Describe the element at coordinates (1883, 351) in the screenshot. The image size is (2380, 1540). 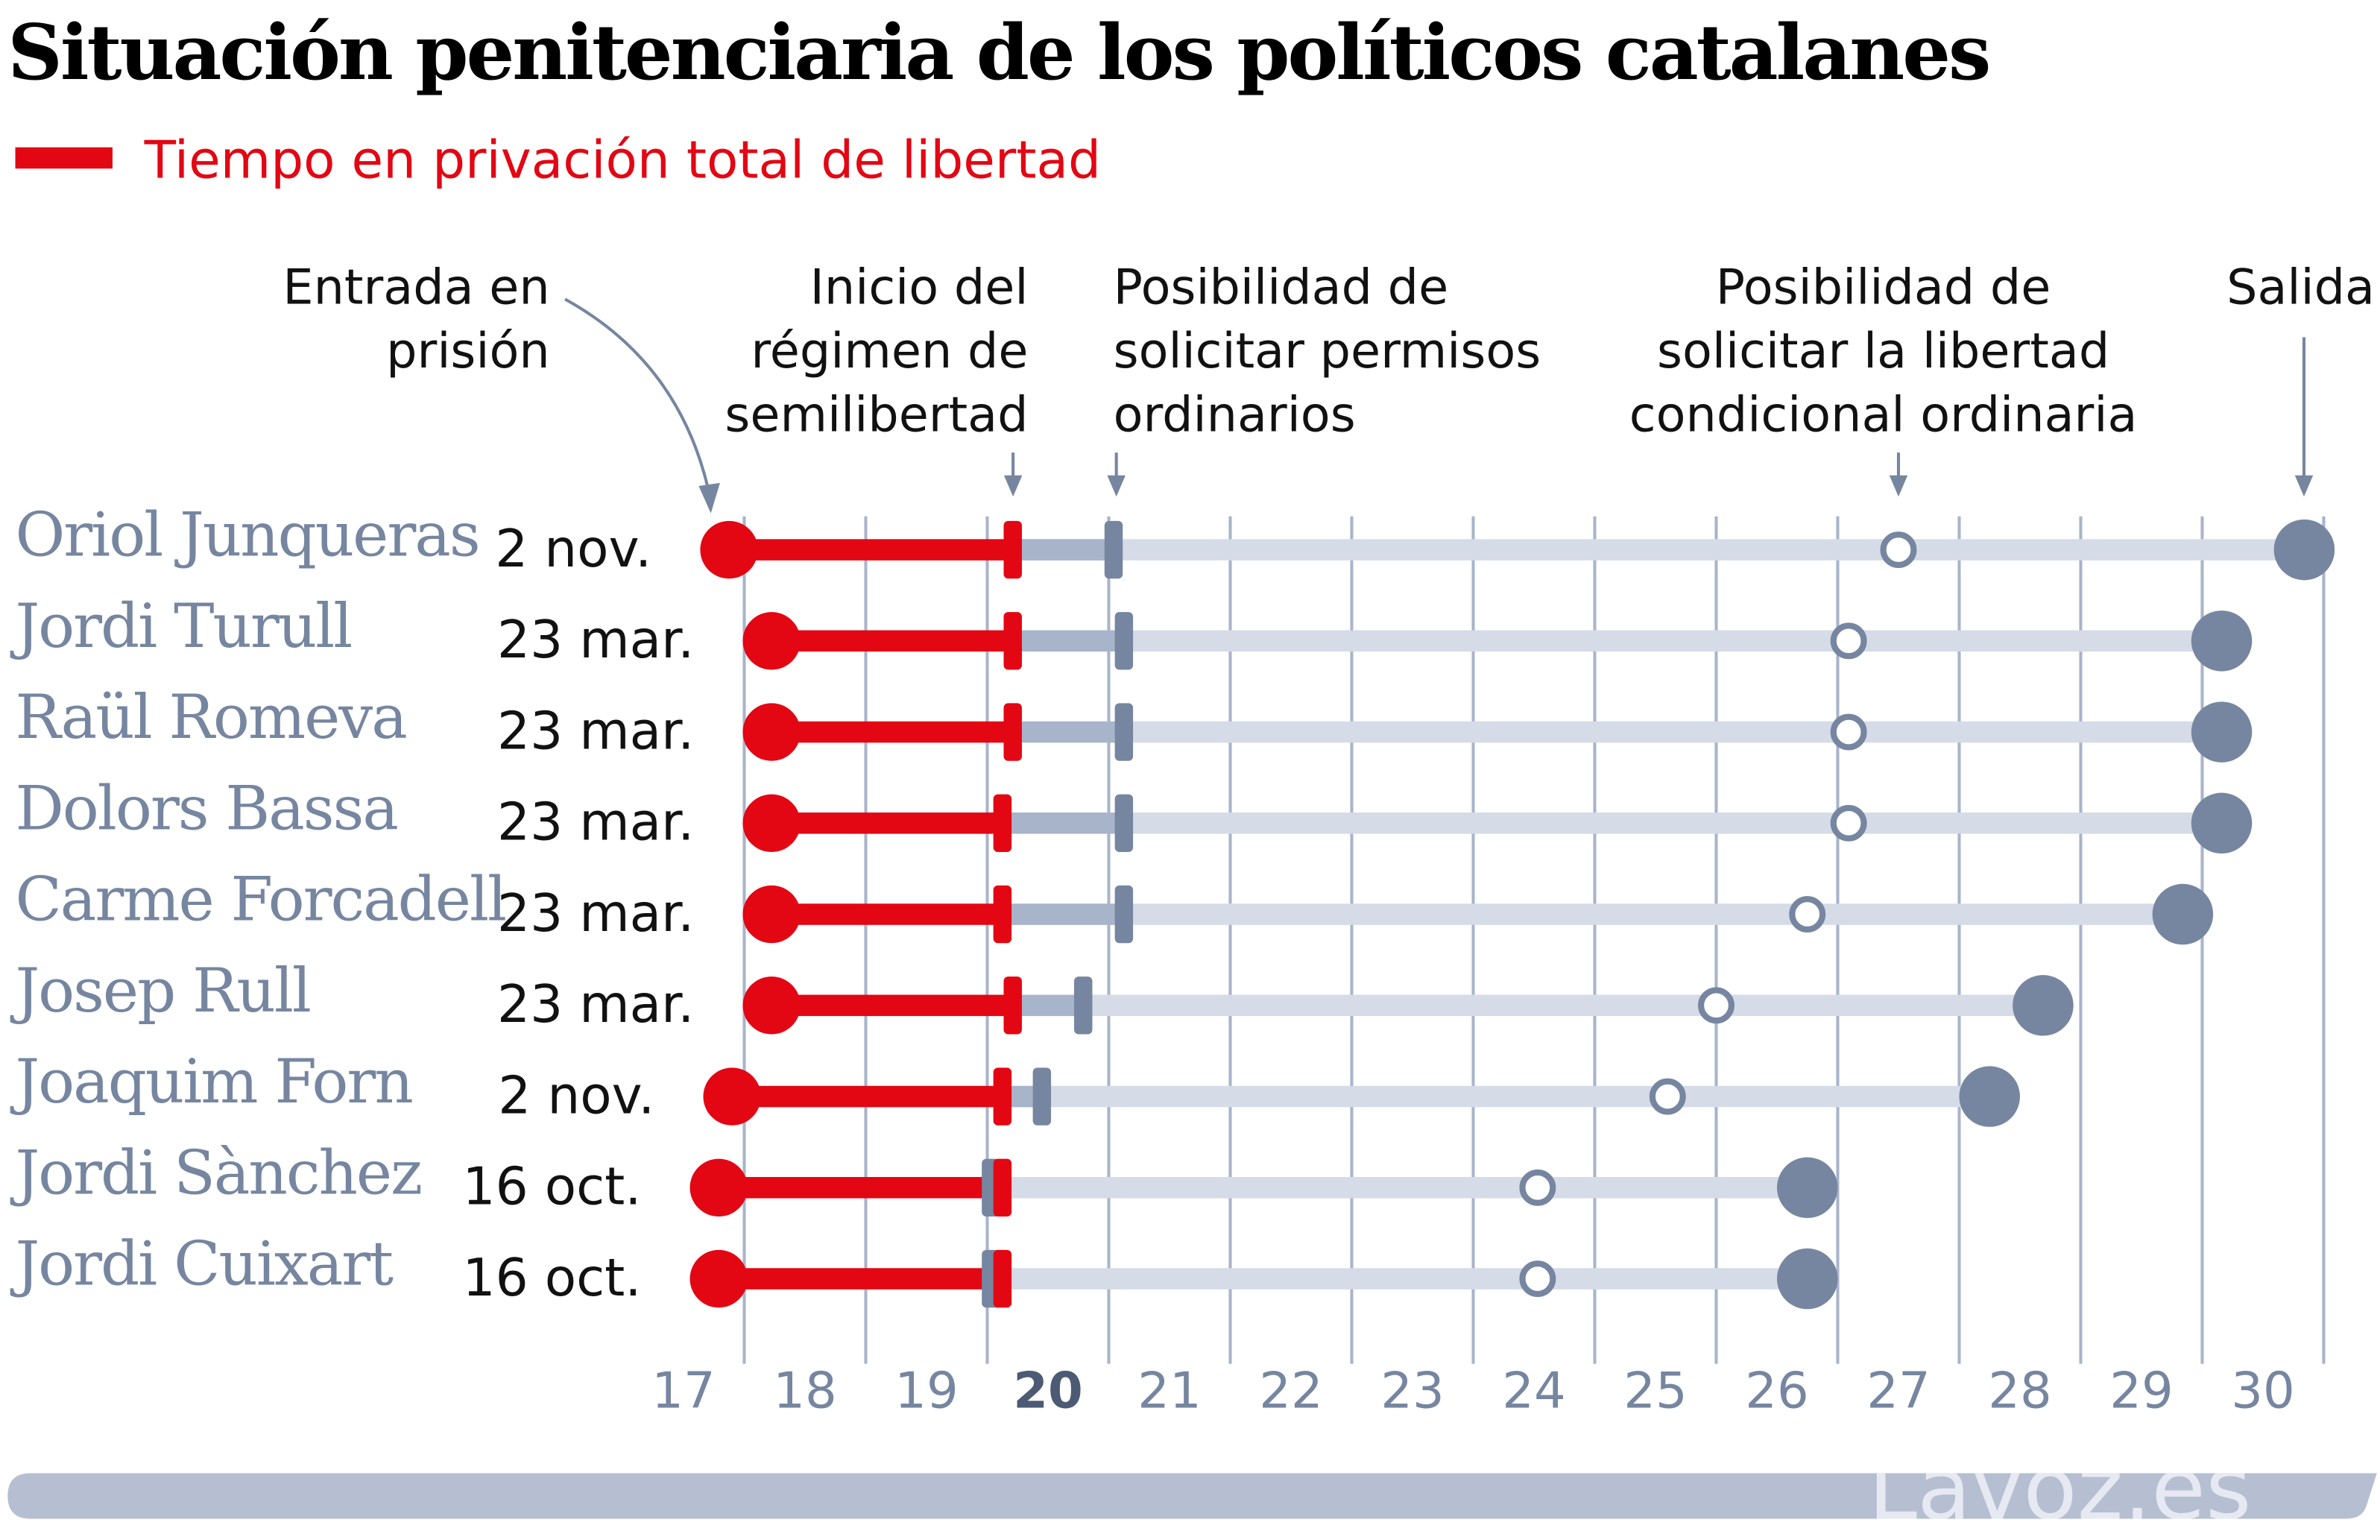
I see `annotation-line: solicitar la libertad` at that location.